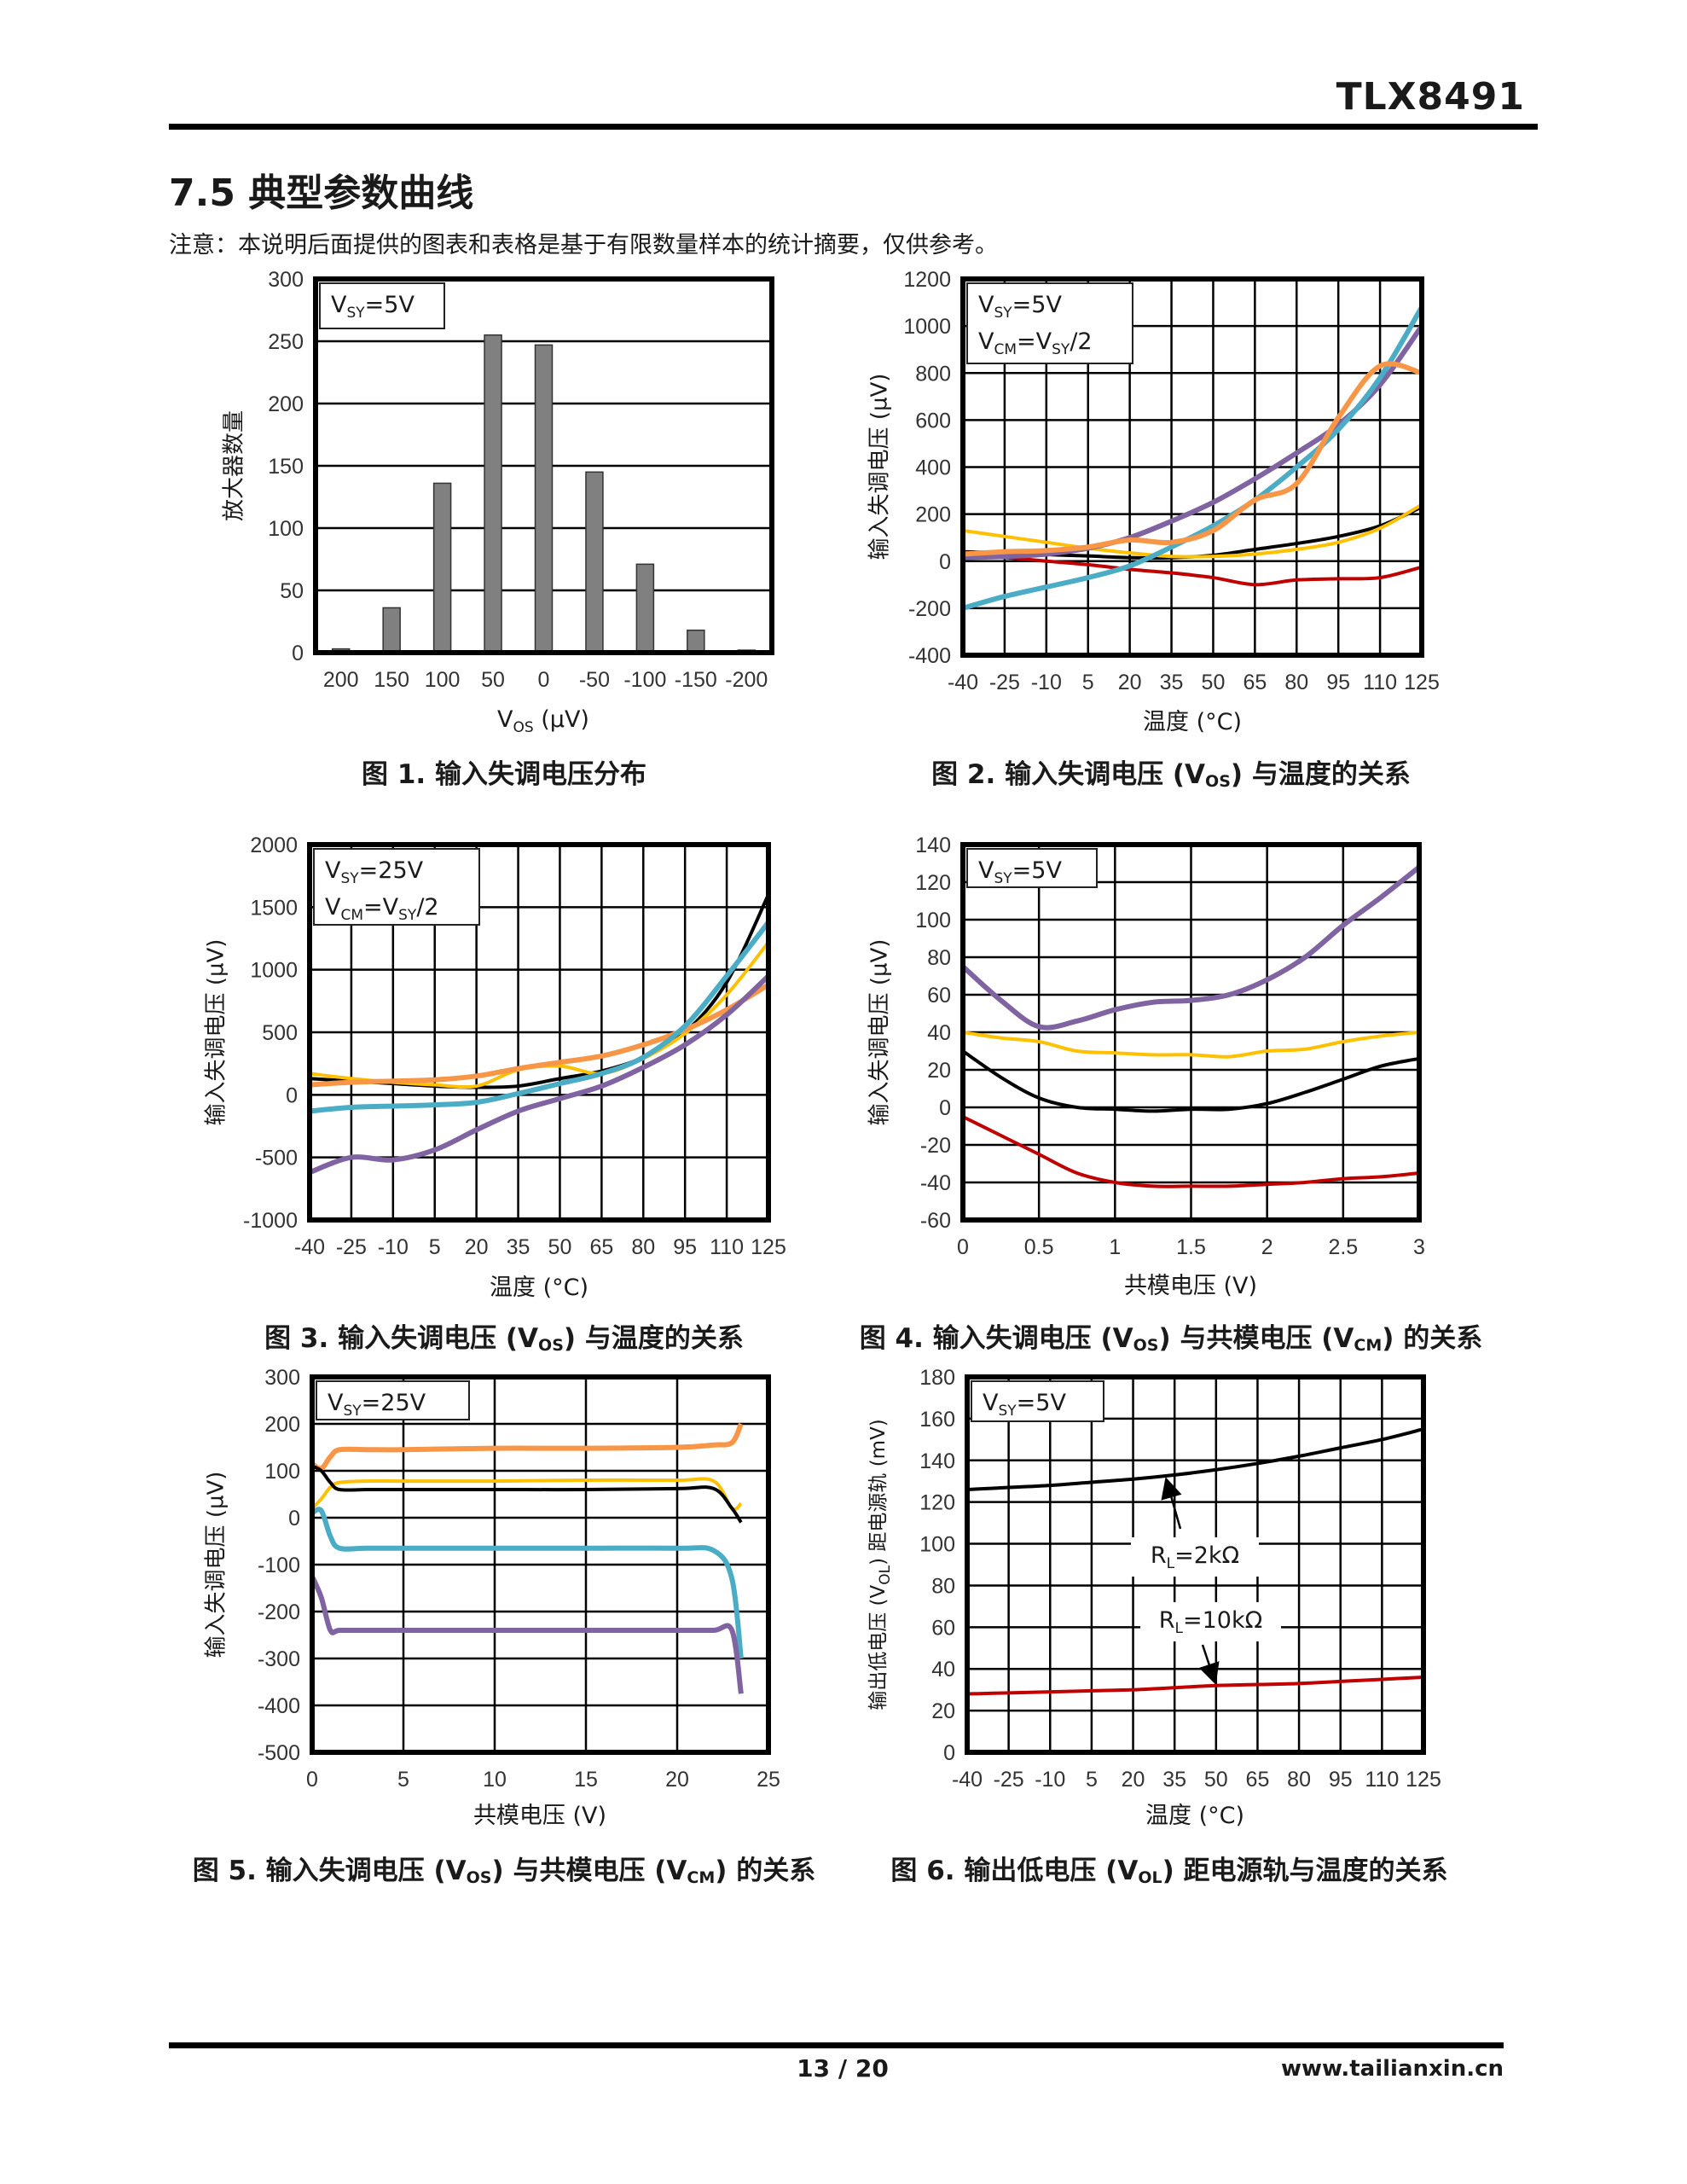  What do you see at coordinates (381, 907) in the screenshot?
I see `text-segment: =V` at bounding box center [381, 907].